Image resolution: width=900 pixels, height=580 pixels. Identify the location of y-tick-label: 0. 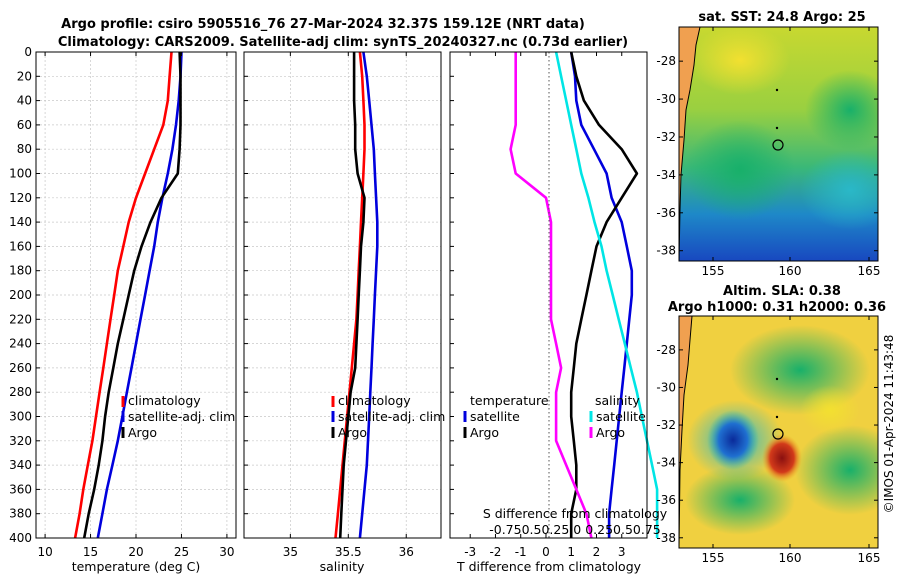
(28, 52).